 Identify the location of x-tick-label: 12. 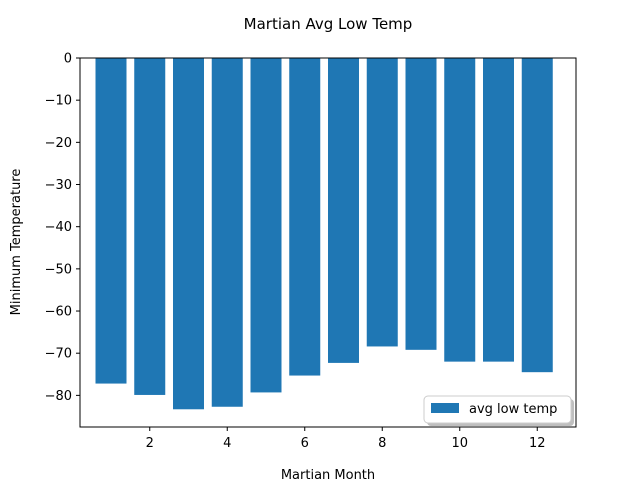
(537, 443).